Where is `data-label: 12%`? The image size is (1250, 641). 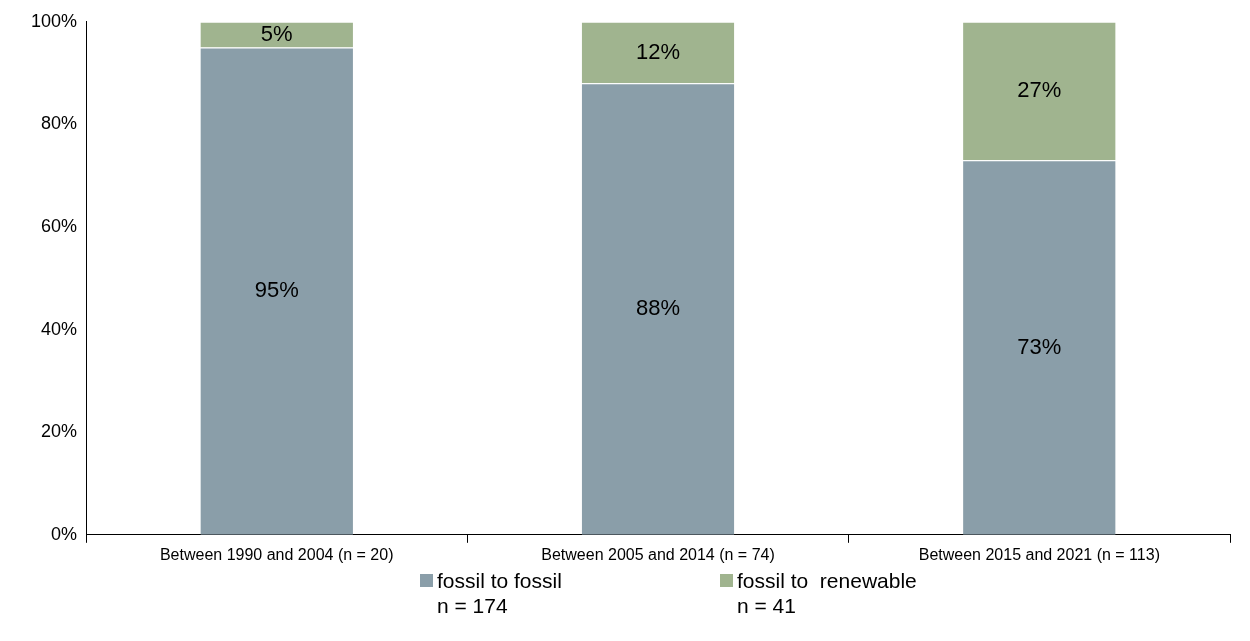
data-label: 12% is located at coordinates (658, 51).